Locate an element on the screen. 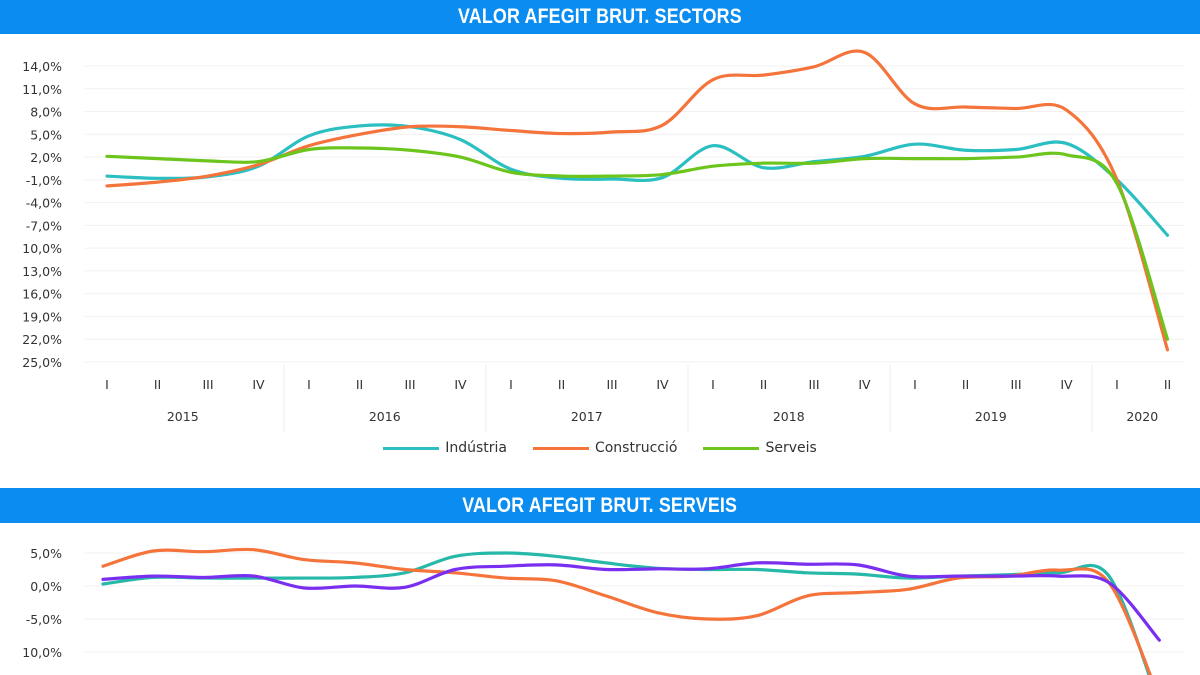 The width and height of the screenshot is (1200, 675). sectors-chart-title: VALOR AFEGIT BRUT. SECTORS is located at coordinates (600, 17).